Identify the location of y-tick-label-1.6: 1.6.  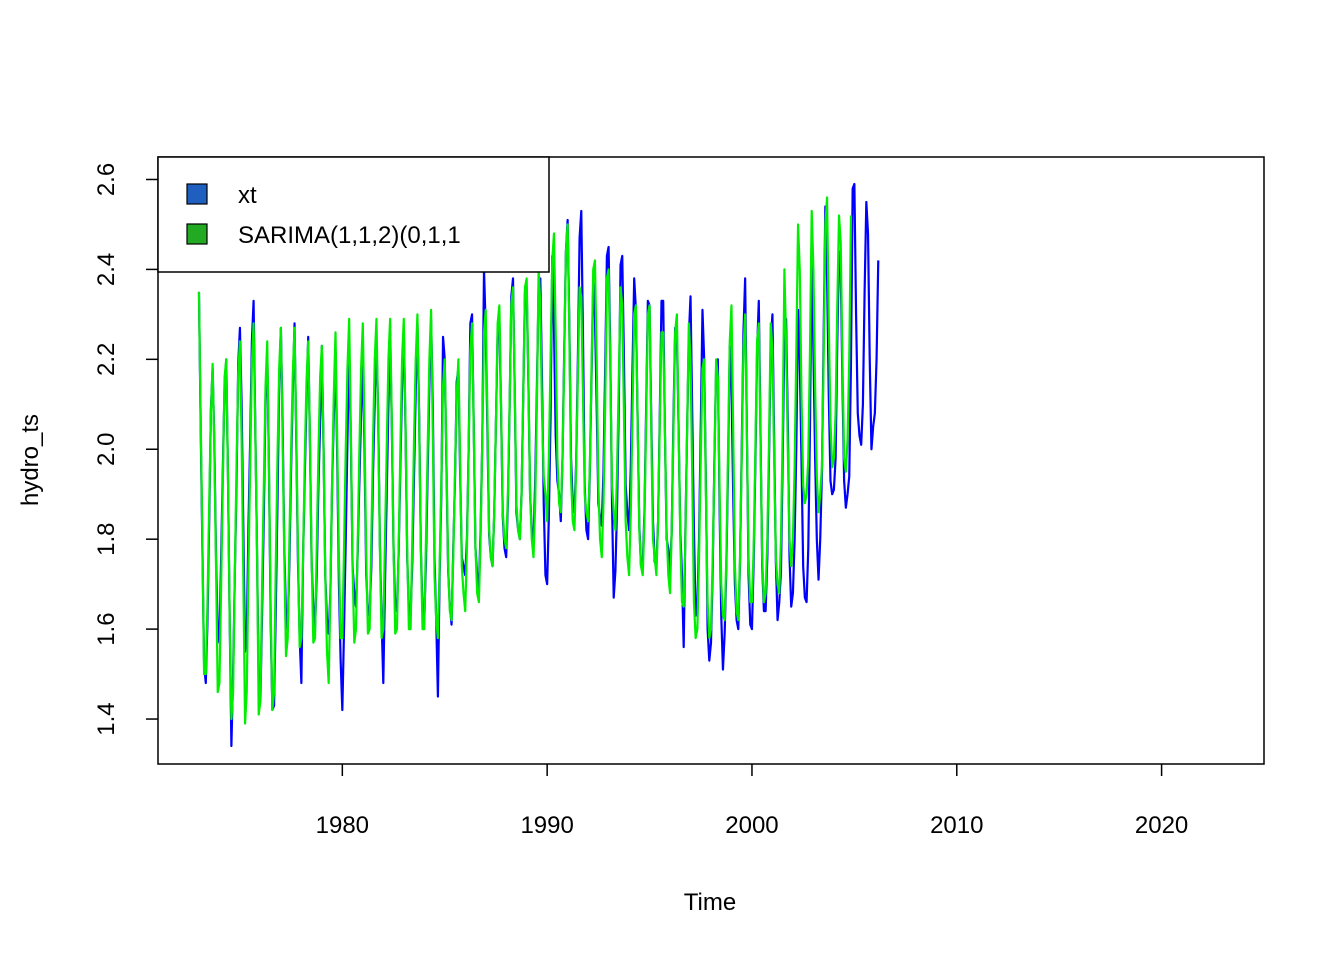
(106, 628).